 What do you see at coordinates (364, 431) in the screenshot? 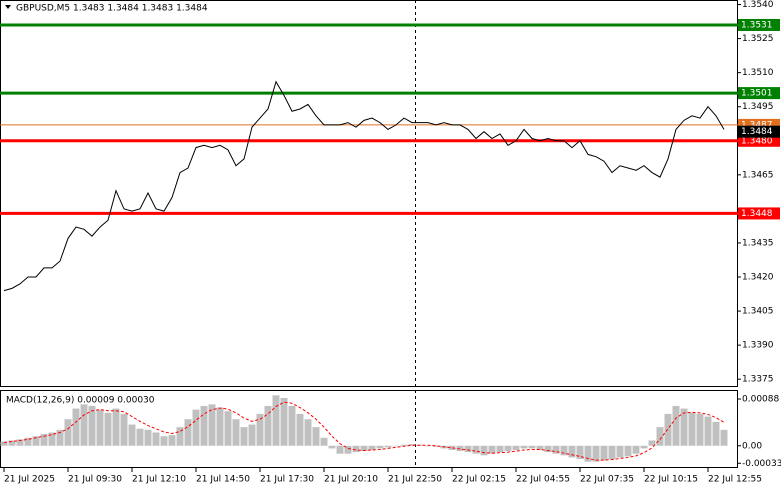
I see `signal-line` at bounding box center [364, 431].